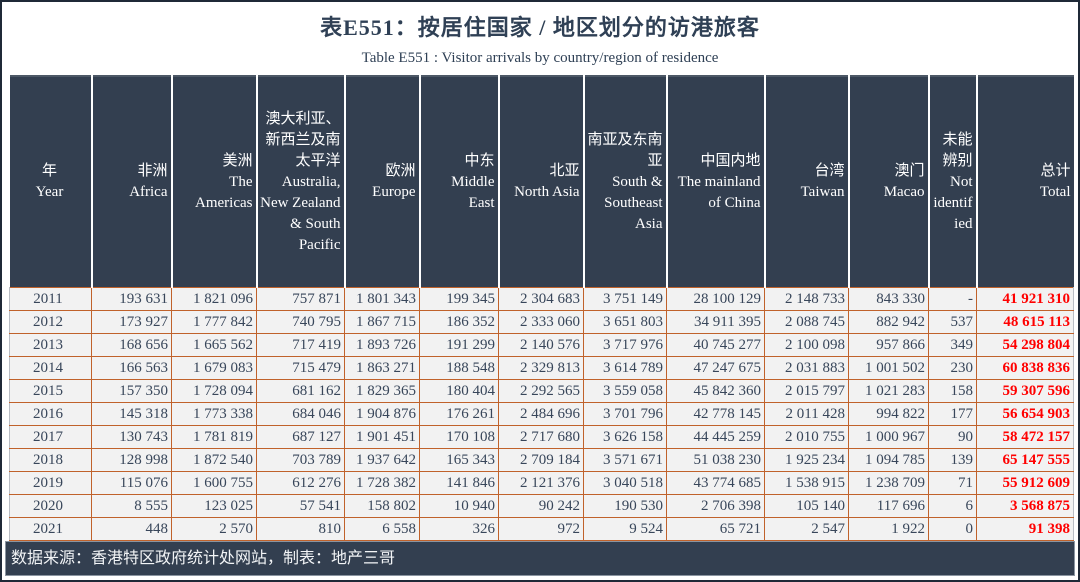 The image size is (1080, 582). What do you see at coordinates (214, 391) in the screenshot?
I see `cell-the-americas: 1 728 094` at bounding box center [214, 391].